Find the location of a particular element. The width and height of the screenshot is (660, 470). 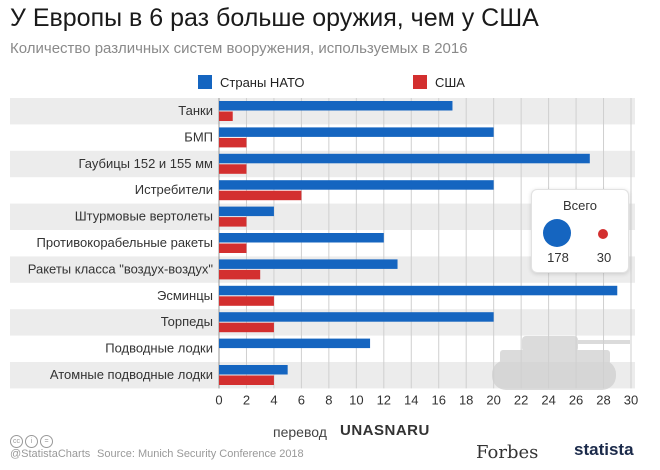

category-label: Противокорабельные ракеты is located at coordinates (125, 242).